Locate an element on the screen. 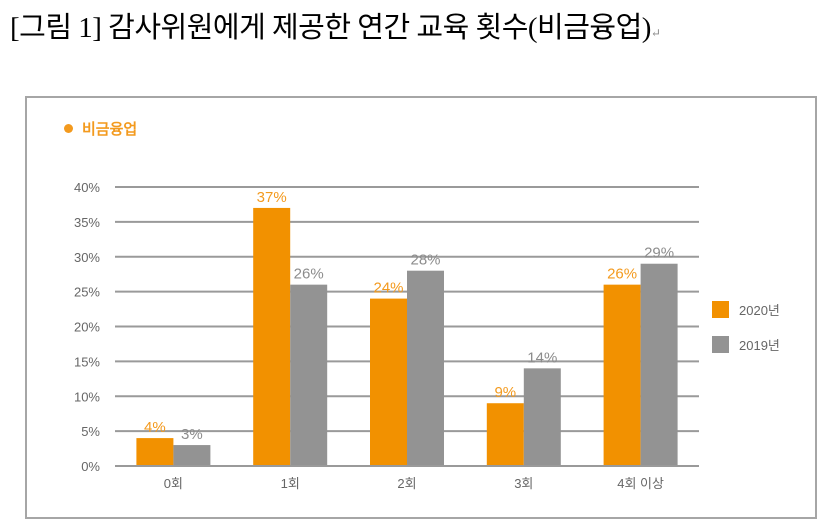 The width and height of the screenshot is (829, 529). x-tick-label: 2회 is located at coordinates (406, 483).